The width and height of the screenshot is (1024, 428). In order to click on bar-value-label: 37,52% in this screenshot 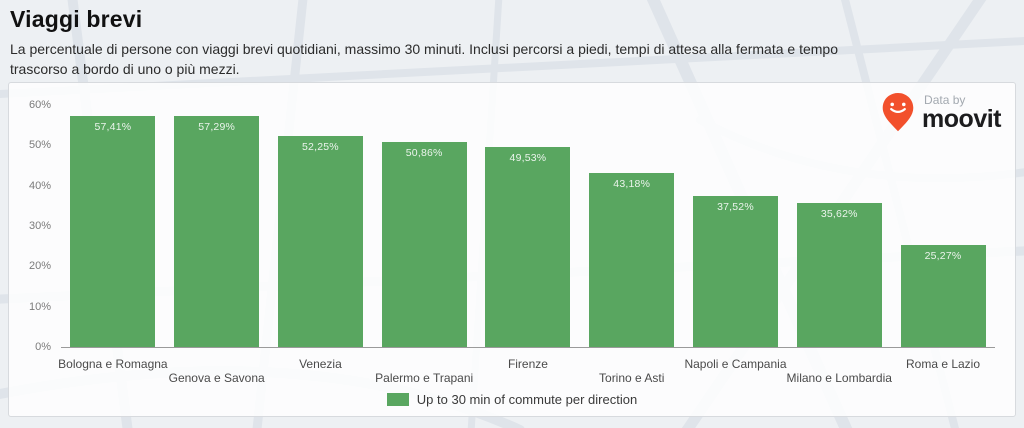, I will do `click(735, 206)`.